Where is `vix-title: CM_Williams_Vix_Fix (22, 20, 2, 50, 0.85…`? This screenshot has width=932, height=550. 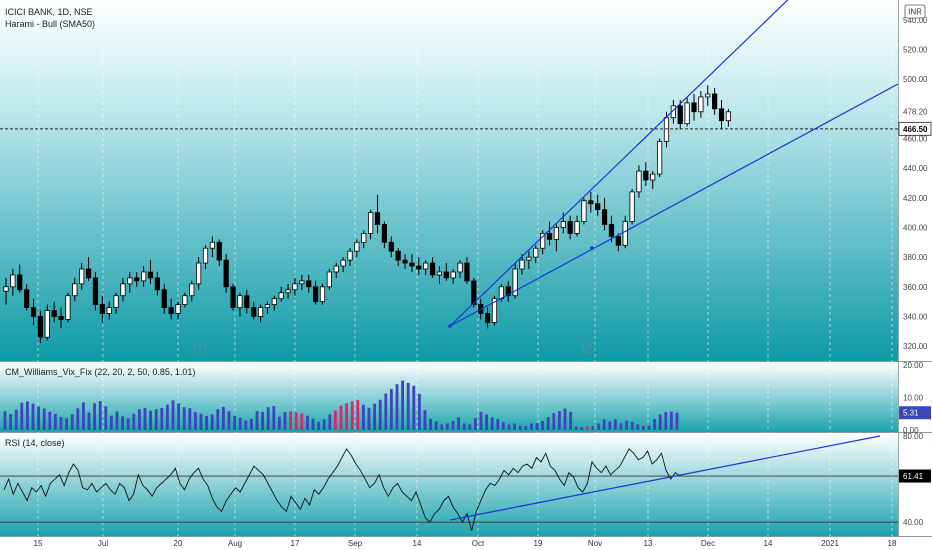 vix-title: CM_Williams_Vix_Fix (22, 20, 2, 50, 0.85… is located at coordinates (100, 372).